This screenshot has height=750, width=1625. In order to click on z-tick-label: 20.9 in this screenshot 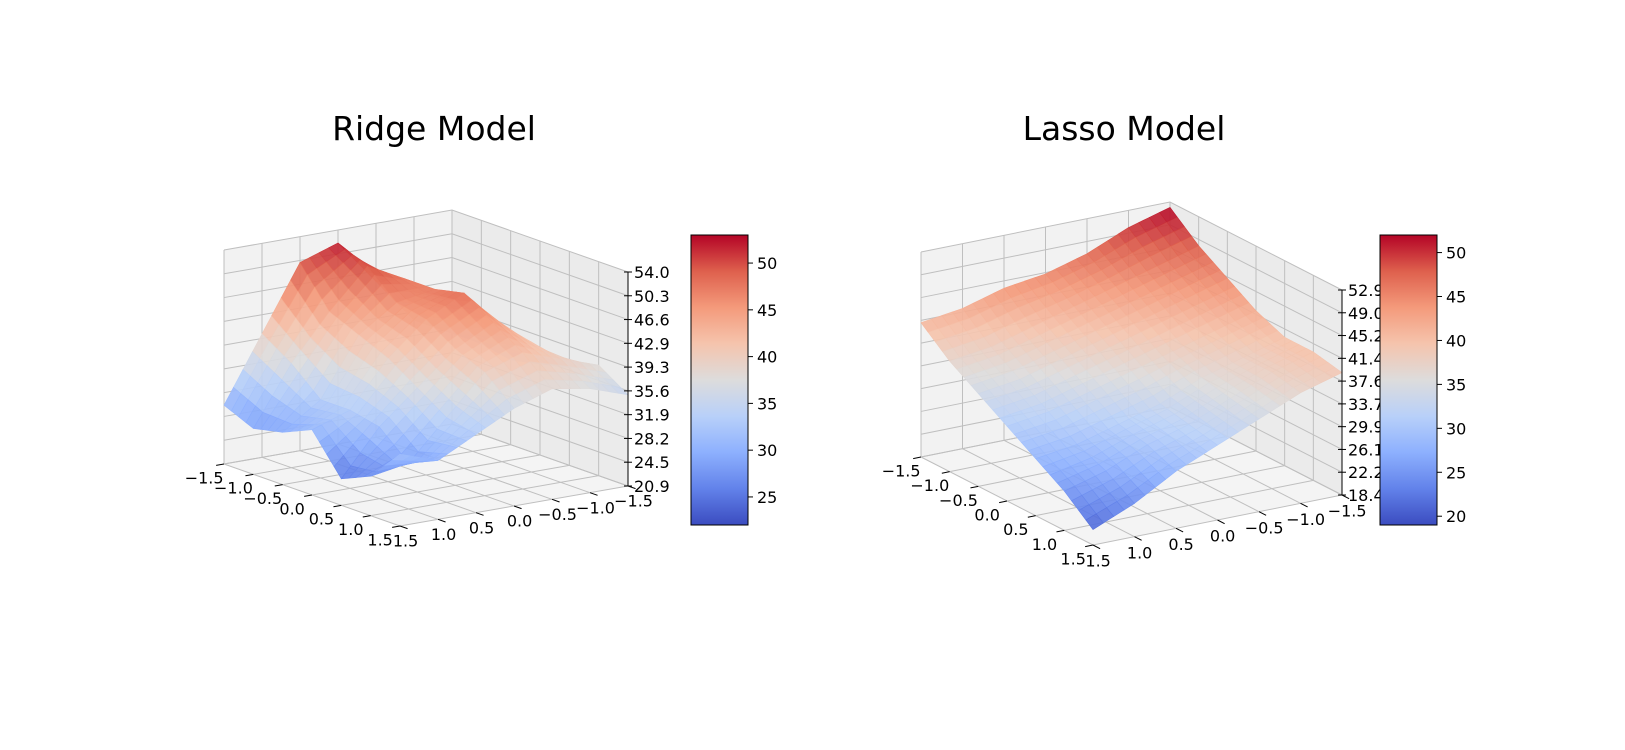, I will do `click(652, 486)`.